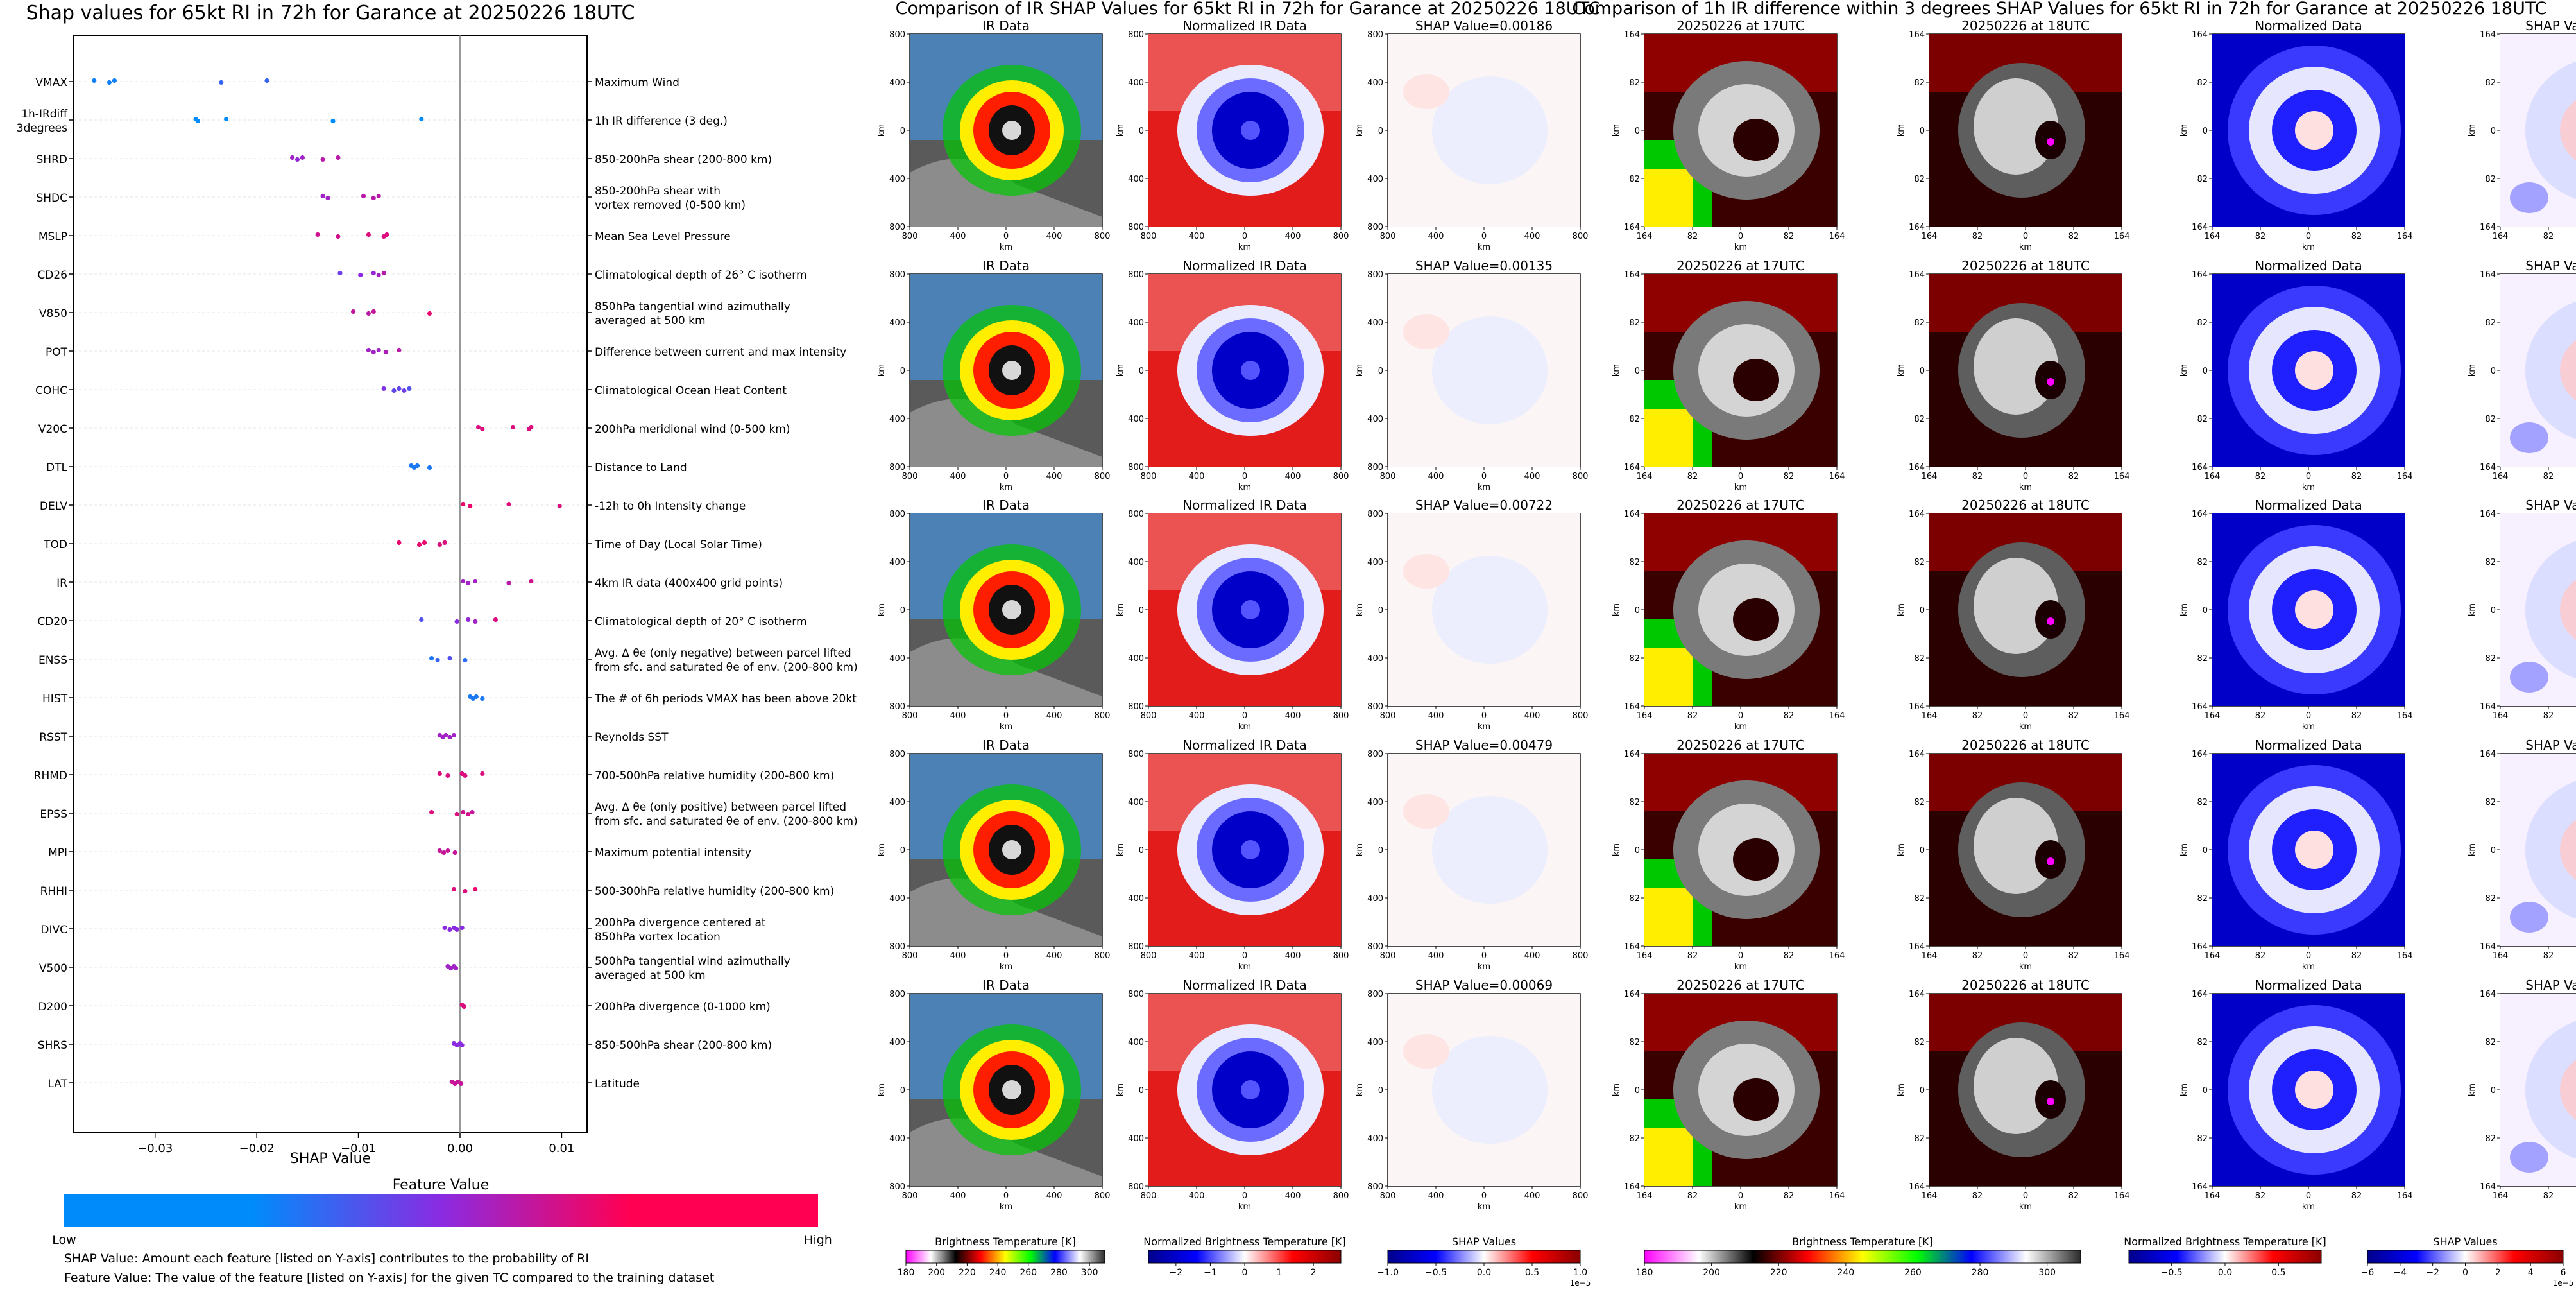 The width and height of the screenshot is (2576, 1292). Describe the element at coordinates (671, 506) in the screenshot. I see `feature-description: -12h to 0h Intensity change` at that location.